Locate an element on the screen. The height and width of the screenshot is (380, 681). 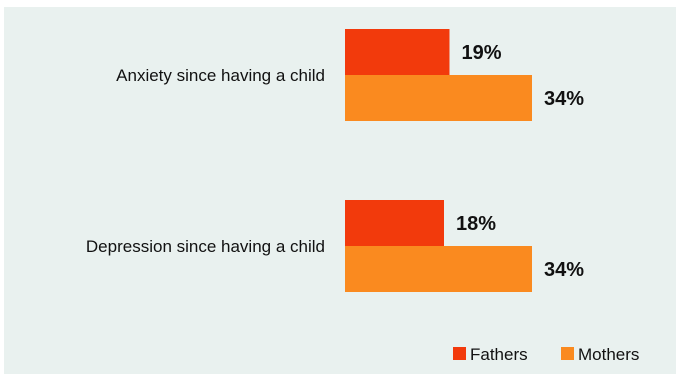
legend-swatch-mothers is located at coordinates (567, 353).